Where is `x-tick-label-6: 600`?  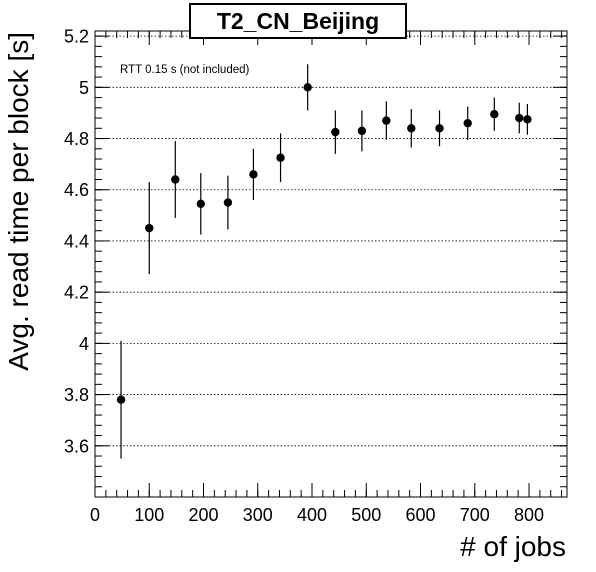
x-tick-label-6: 600 is located at coordinates (420, 515).